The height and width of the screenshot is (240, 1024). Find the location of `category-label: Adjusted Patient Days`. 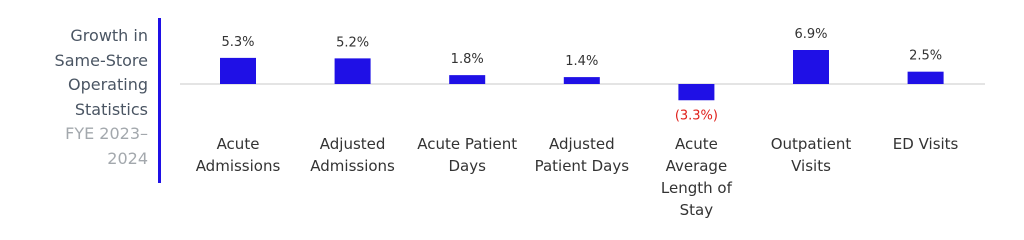

category-label: Adjusted Patient Days is located at coordinates (582, 155).